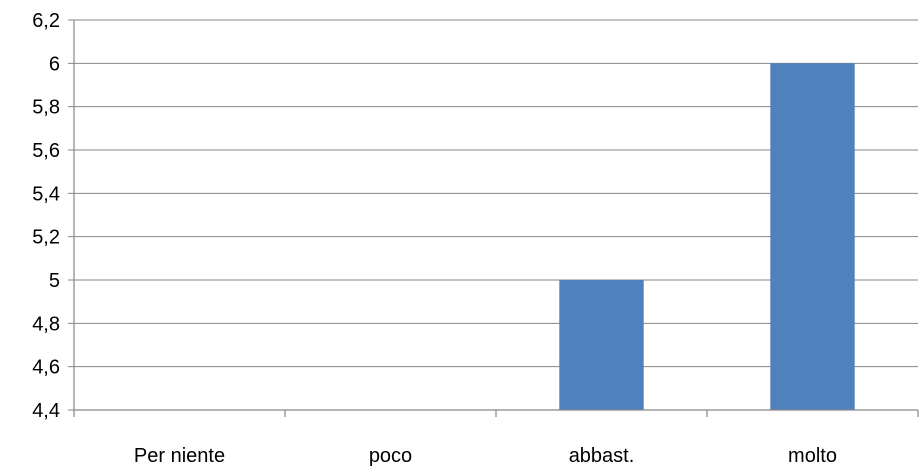 The width and height of the screenshot is (921, 470). Describe the element at coordinates (179, 456) in the screenshot. I see `x-tick-label: Per niente` at that location.